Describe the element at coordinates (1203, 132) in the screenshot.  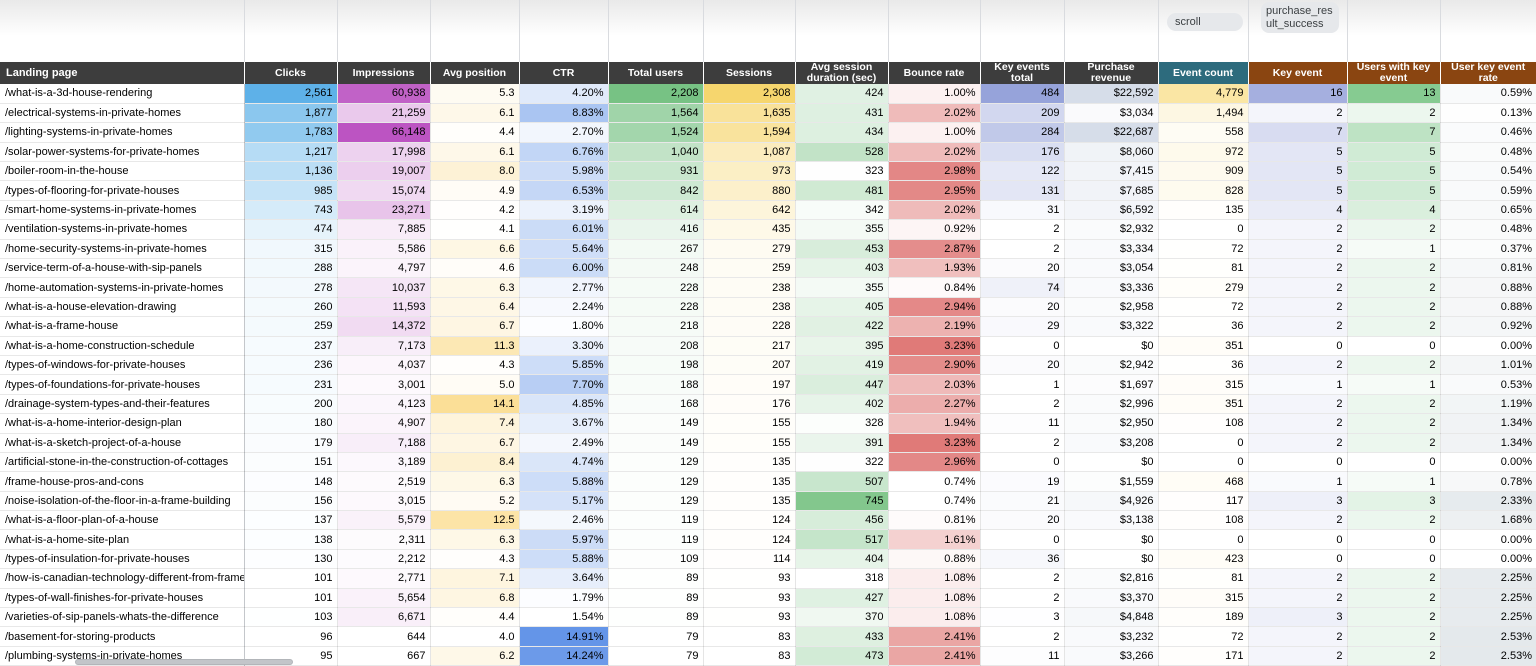
I see `cell-event_count: 558` at that location.